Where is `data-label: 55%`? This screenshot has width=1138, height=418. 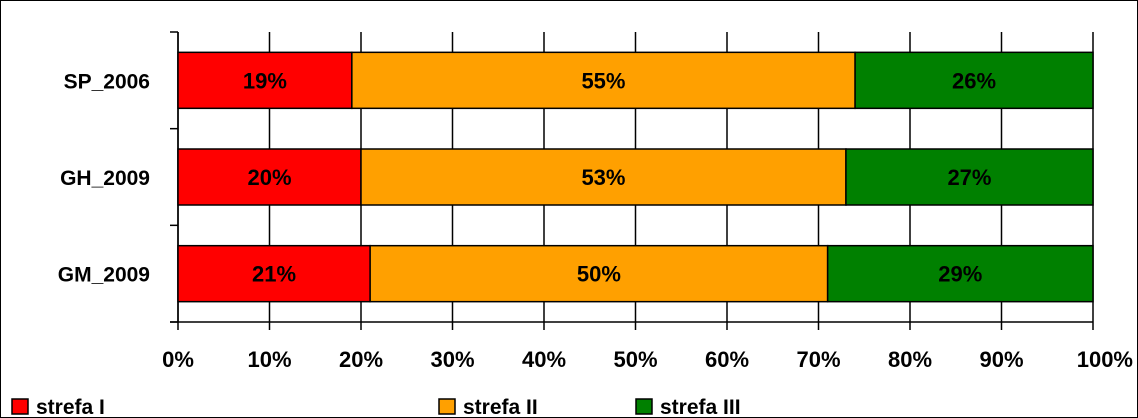 data-label: 55% is located at coordinates (603, 80).